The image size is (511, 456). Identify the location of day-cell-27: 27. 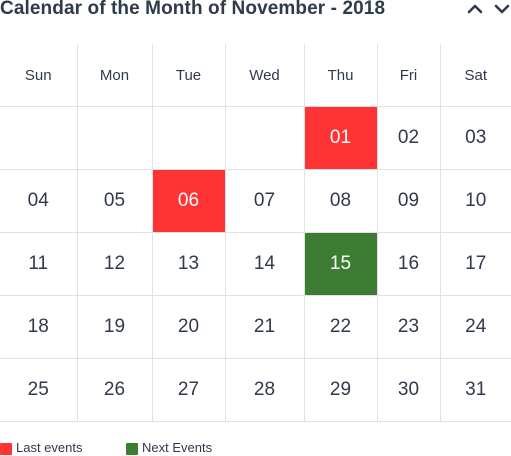
(188, 390).